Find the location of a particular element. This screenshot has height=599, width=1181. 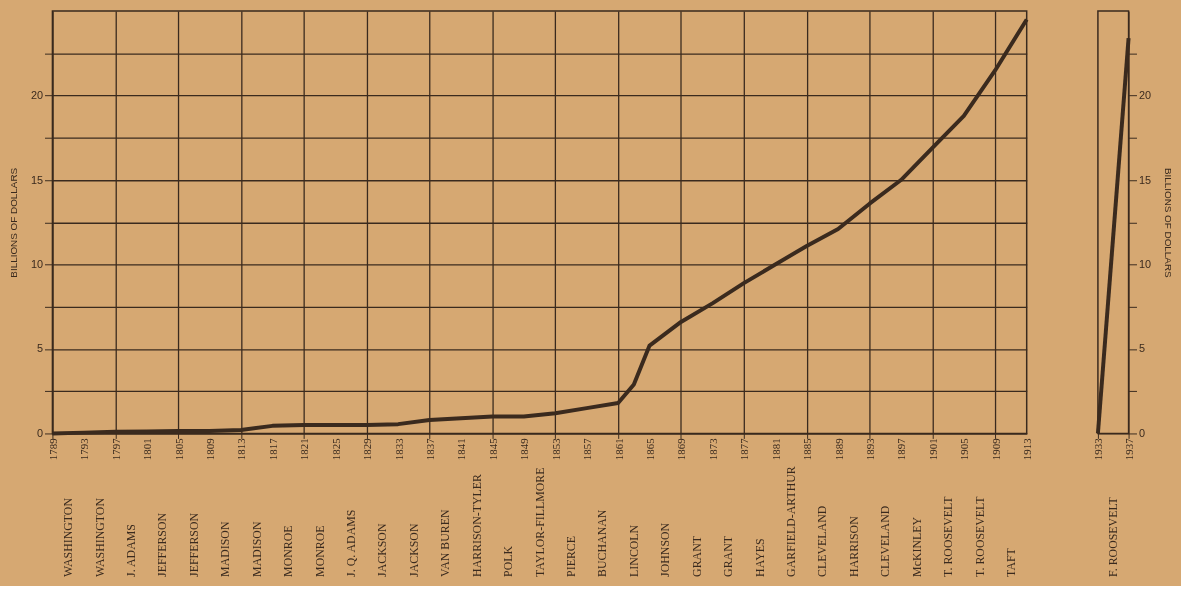

x-tick-label: 1841 is located at coordinates (461, 449).